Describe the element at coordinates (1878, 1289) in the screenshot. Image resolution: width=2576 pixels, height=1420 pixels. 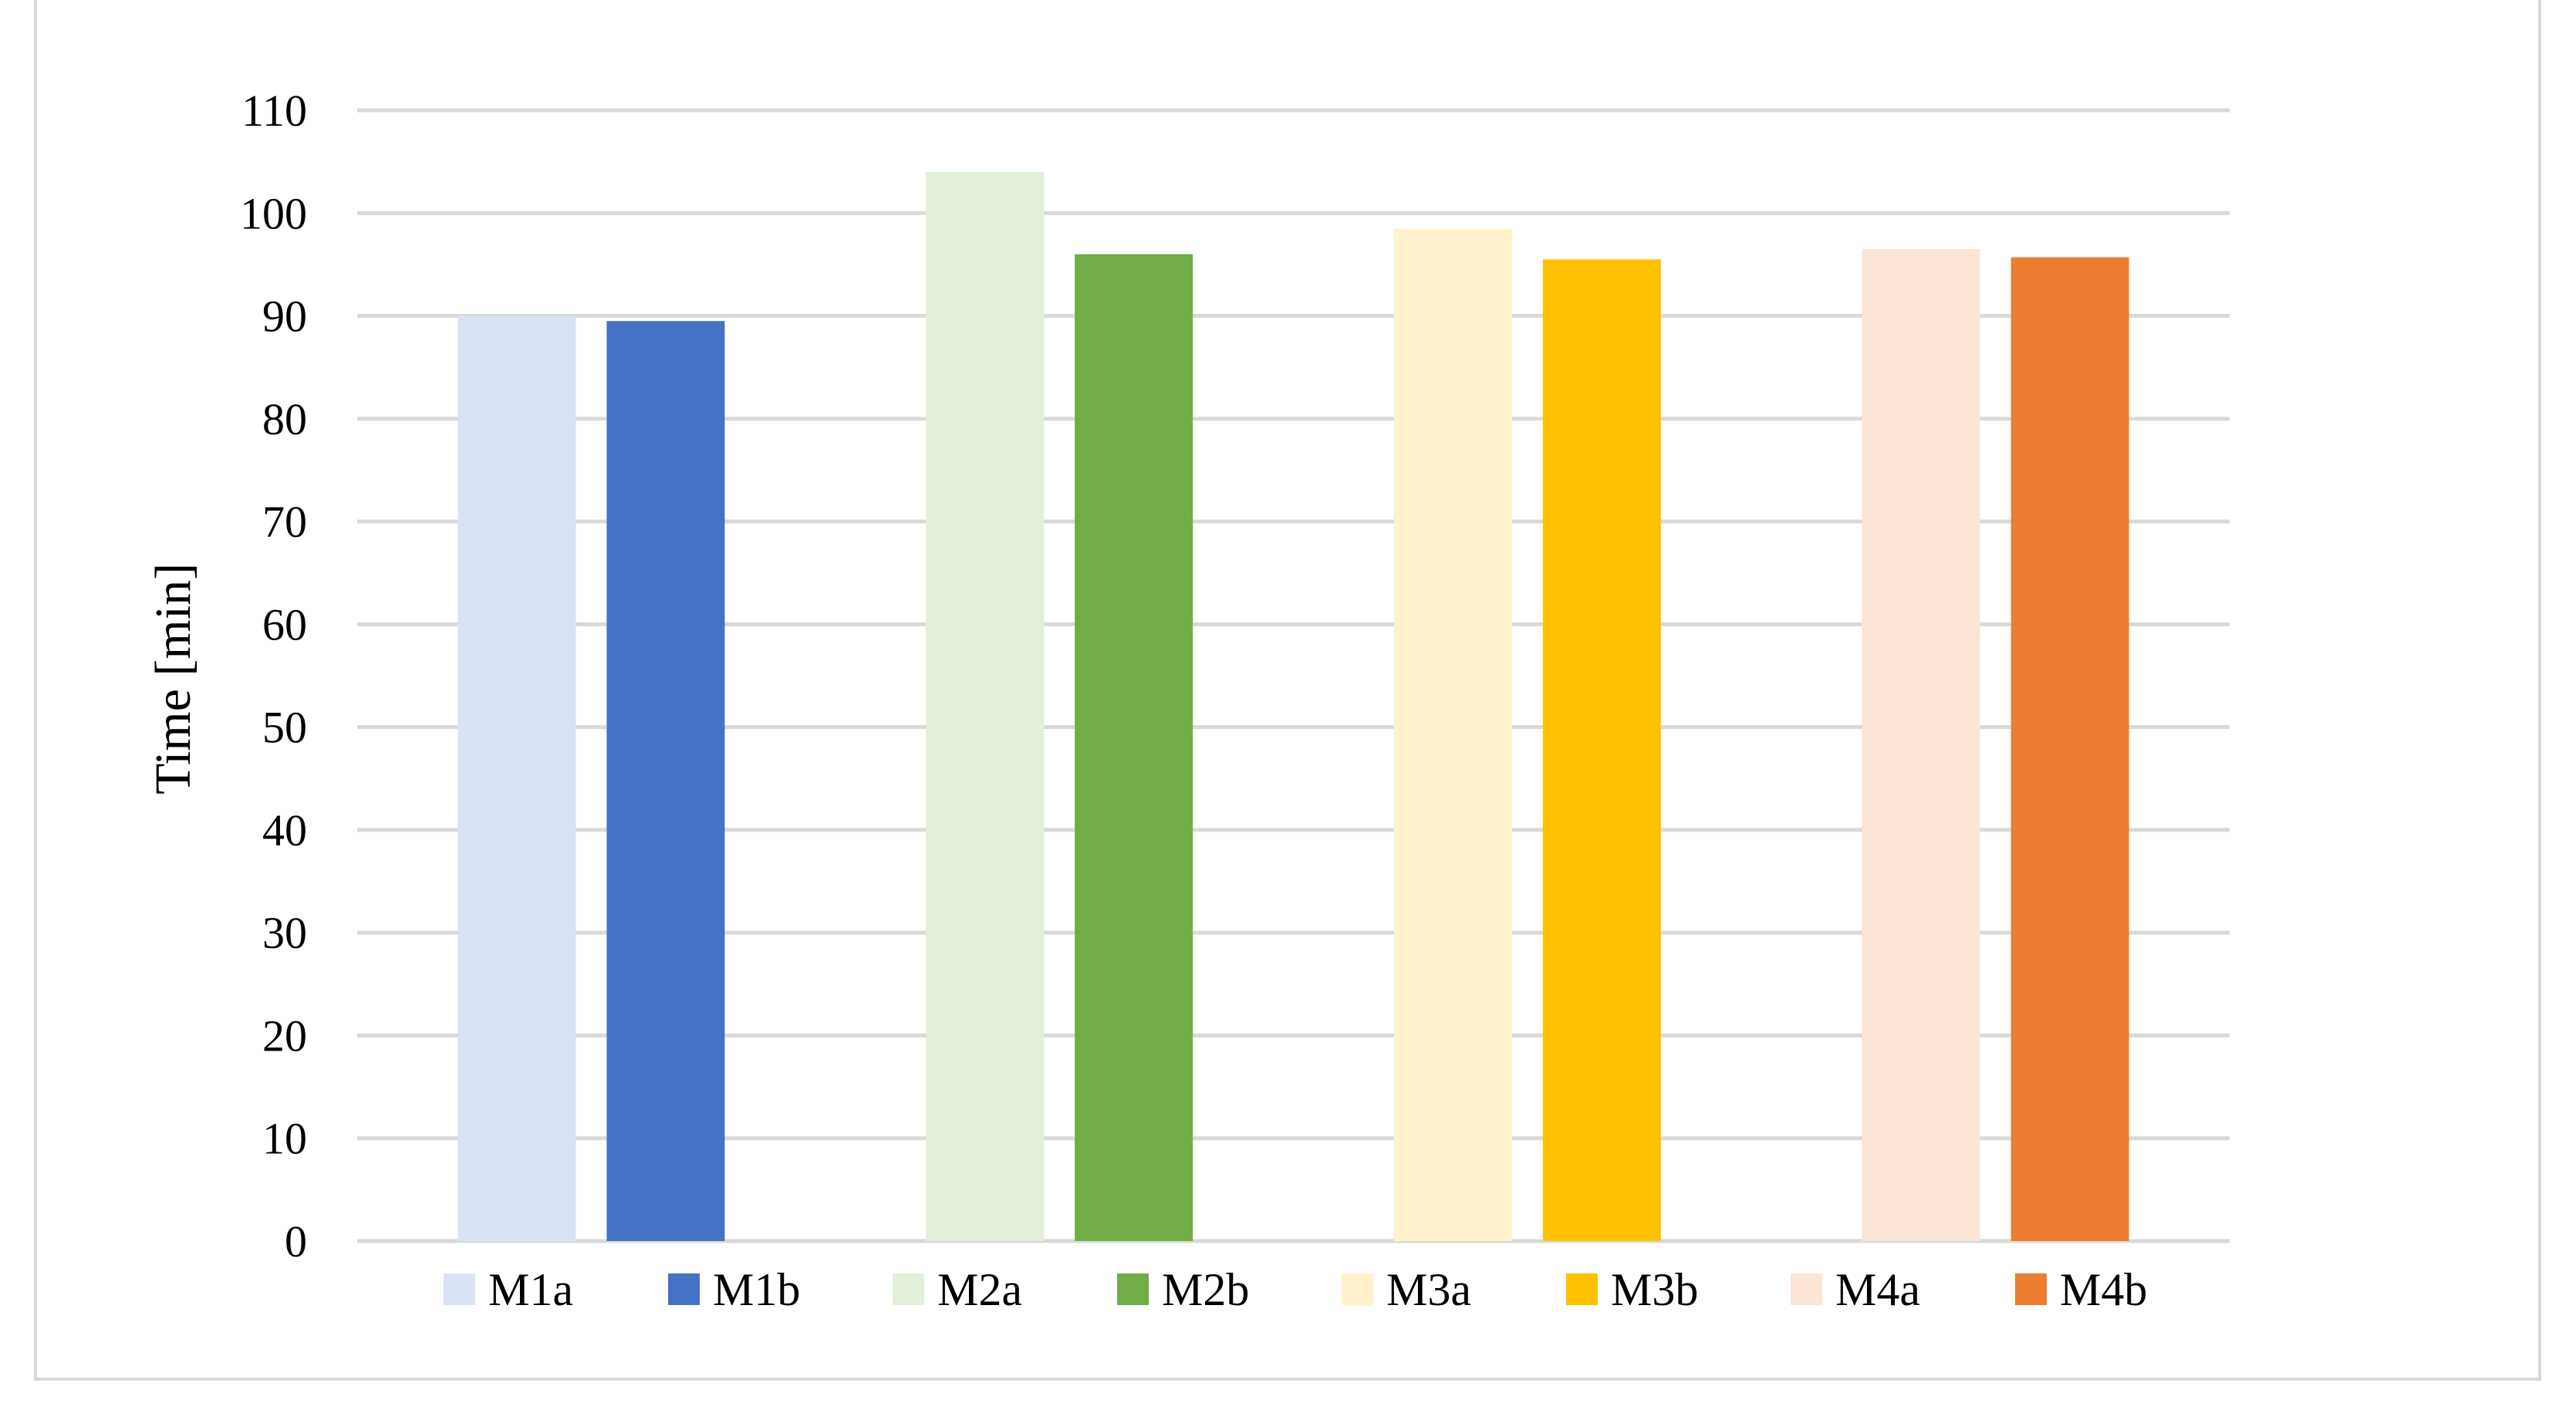
I see `legend-label-m4a: M4a` at that location.